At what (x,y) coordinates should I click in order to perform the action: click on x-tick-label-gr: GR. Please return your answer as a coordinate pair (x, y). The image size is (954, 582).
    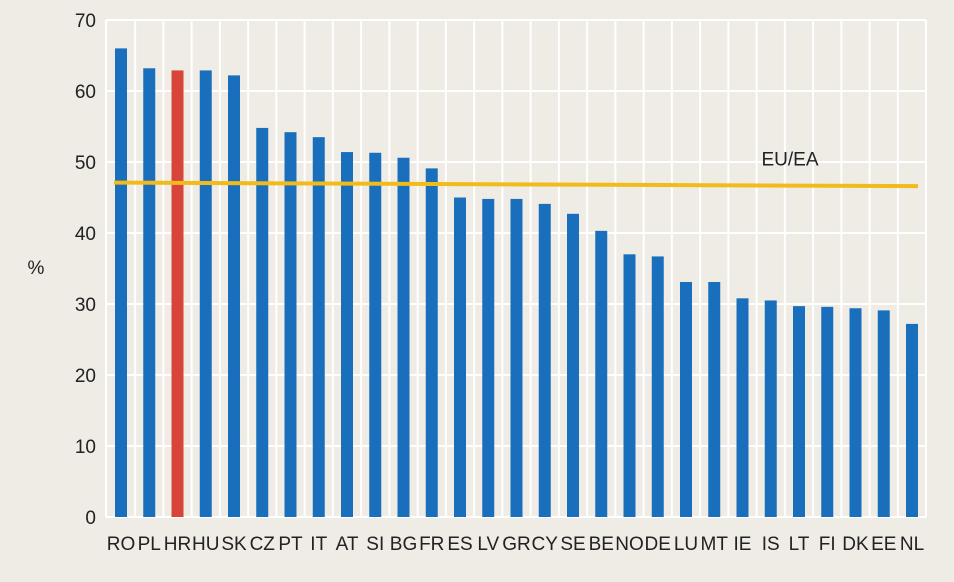
    Looking at the image, I should click on (516, 544).